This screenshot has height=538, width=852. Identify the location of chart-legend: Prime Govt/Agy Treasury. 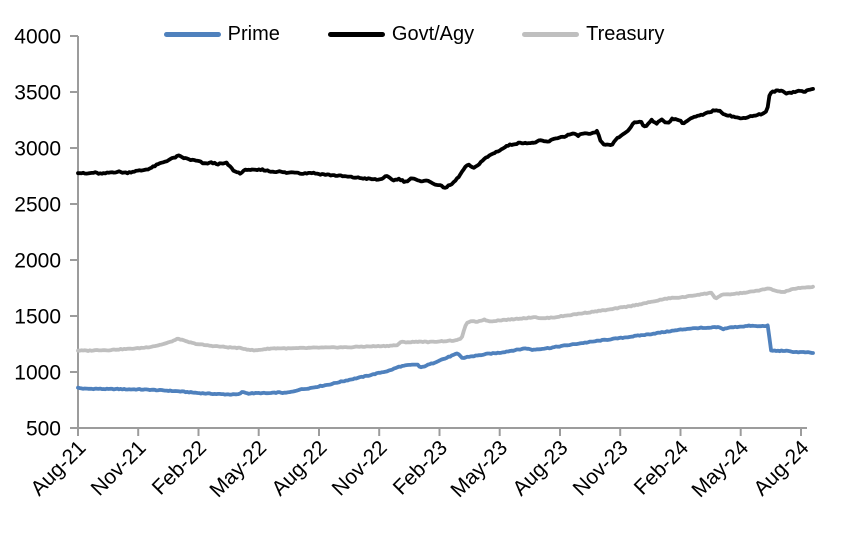
(420, 34).